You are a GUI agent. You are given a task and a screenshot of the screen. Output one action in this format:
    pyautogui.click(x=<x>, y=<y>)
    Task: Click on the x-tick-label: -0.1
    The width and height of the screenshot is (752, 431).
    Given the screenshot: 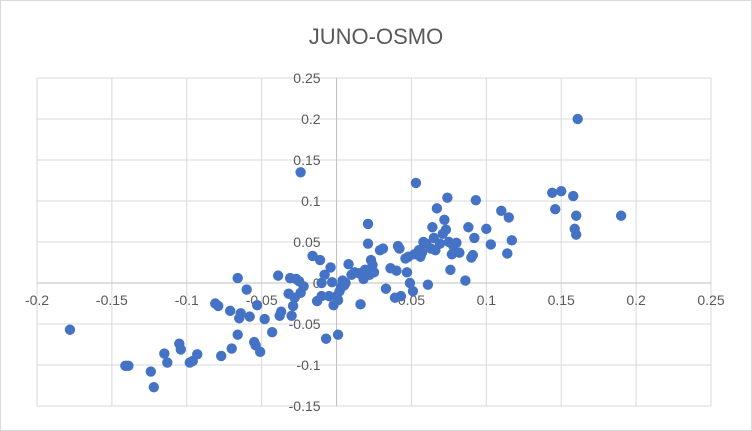 What is the action you would take?
    pyautogui.click(x=187, y=300)
    